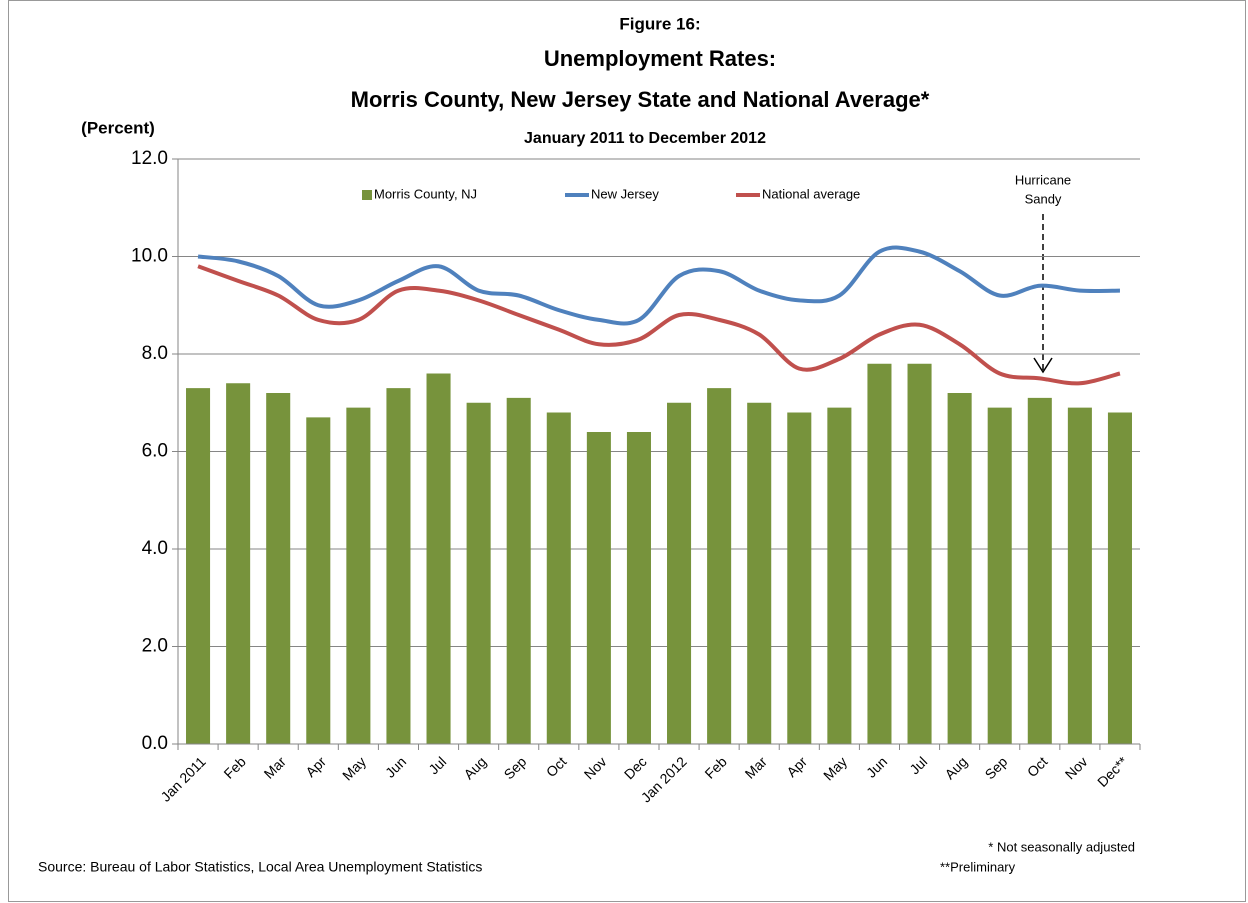  What do you see at coordinates (660, 58) in the screenshot?
I see `chart-title: Unemployment Rates:` at bounding box center [660, 58].